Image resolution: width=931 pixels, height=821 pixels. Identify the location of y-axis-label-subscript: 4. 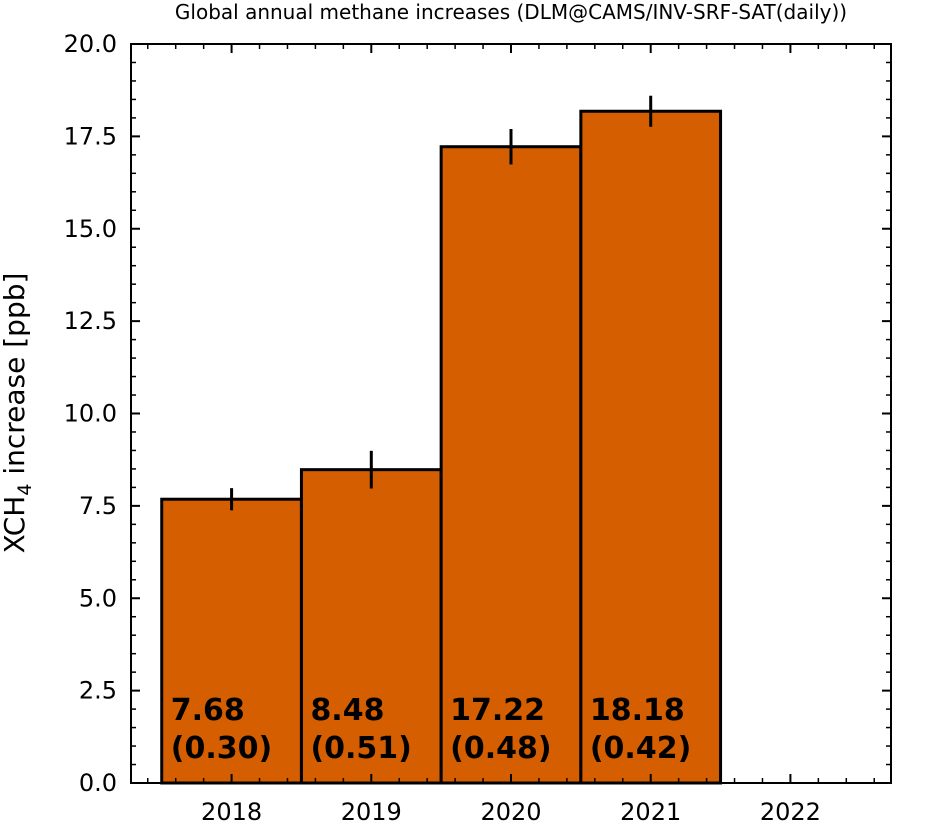
(25, 490).